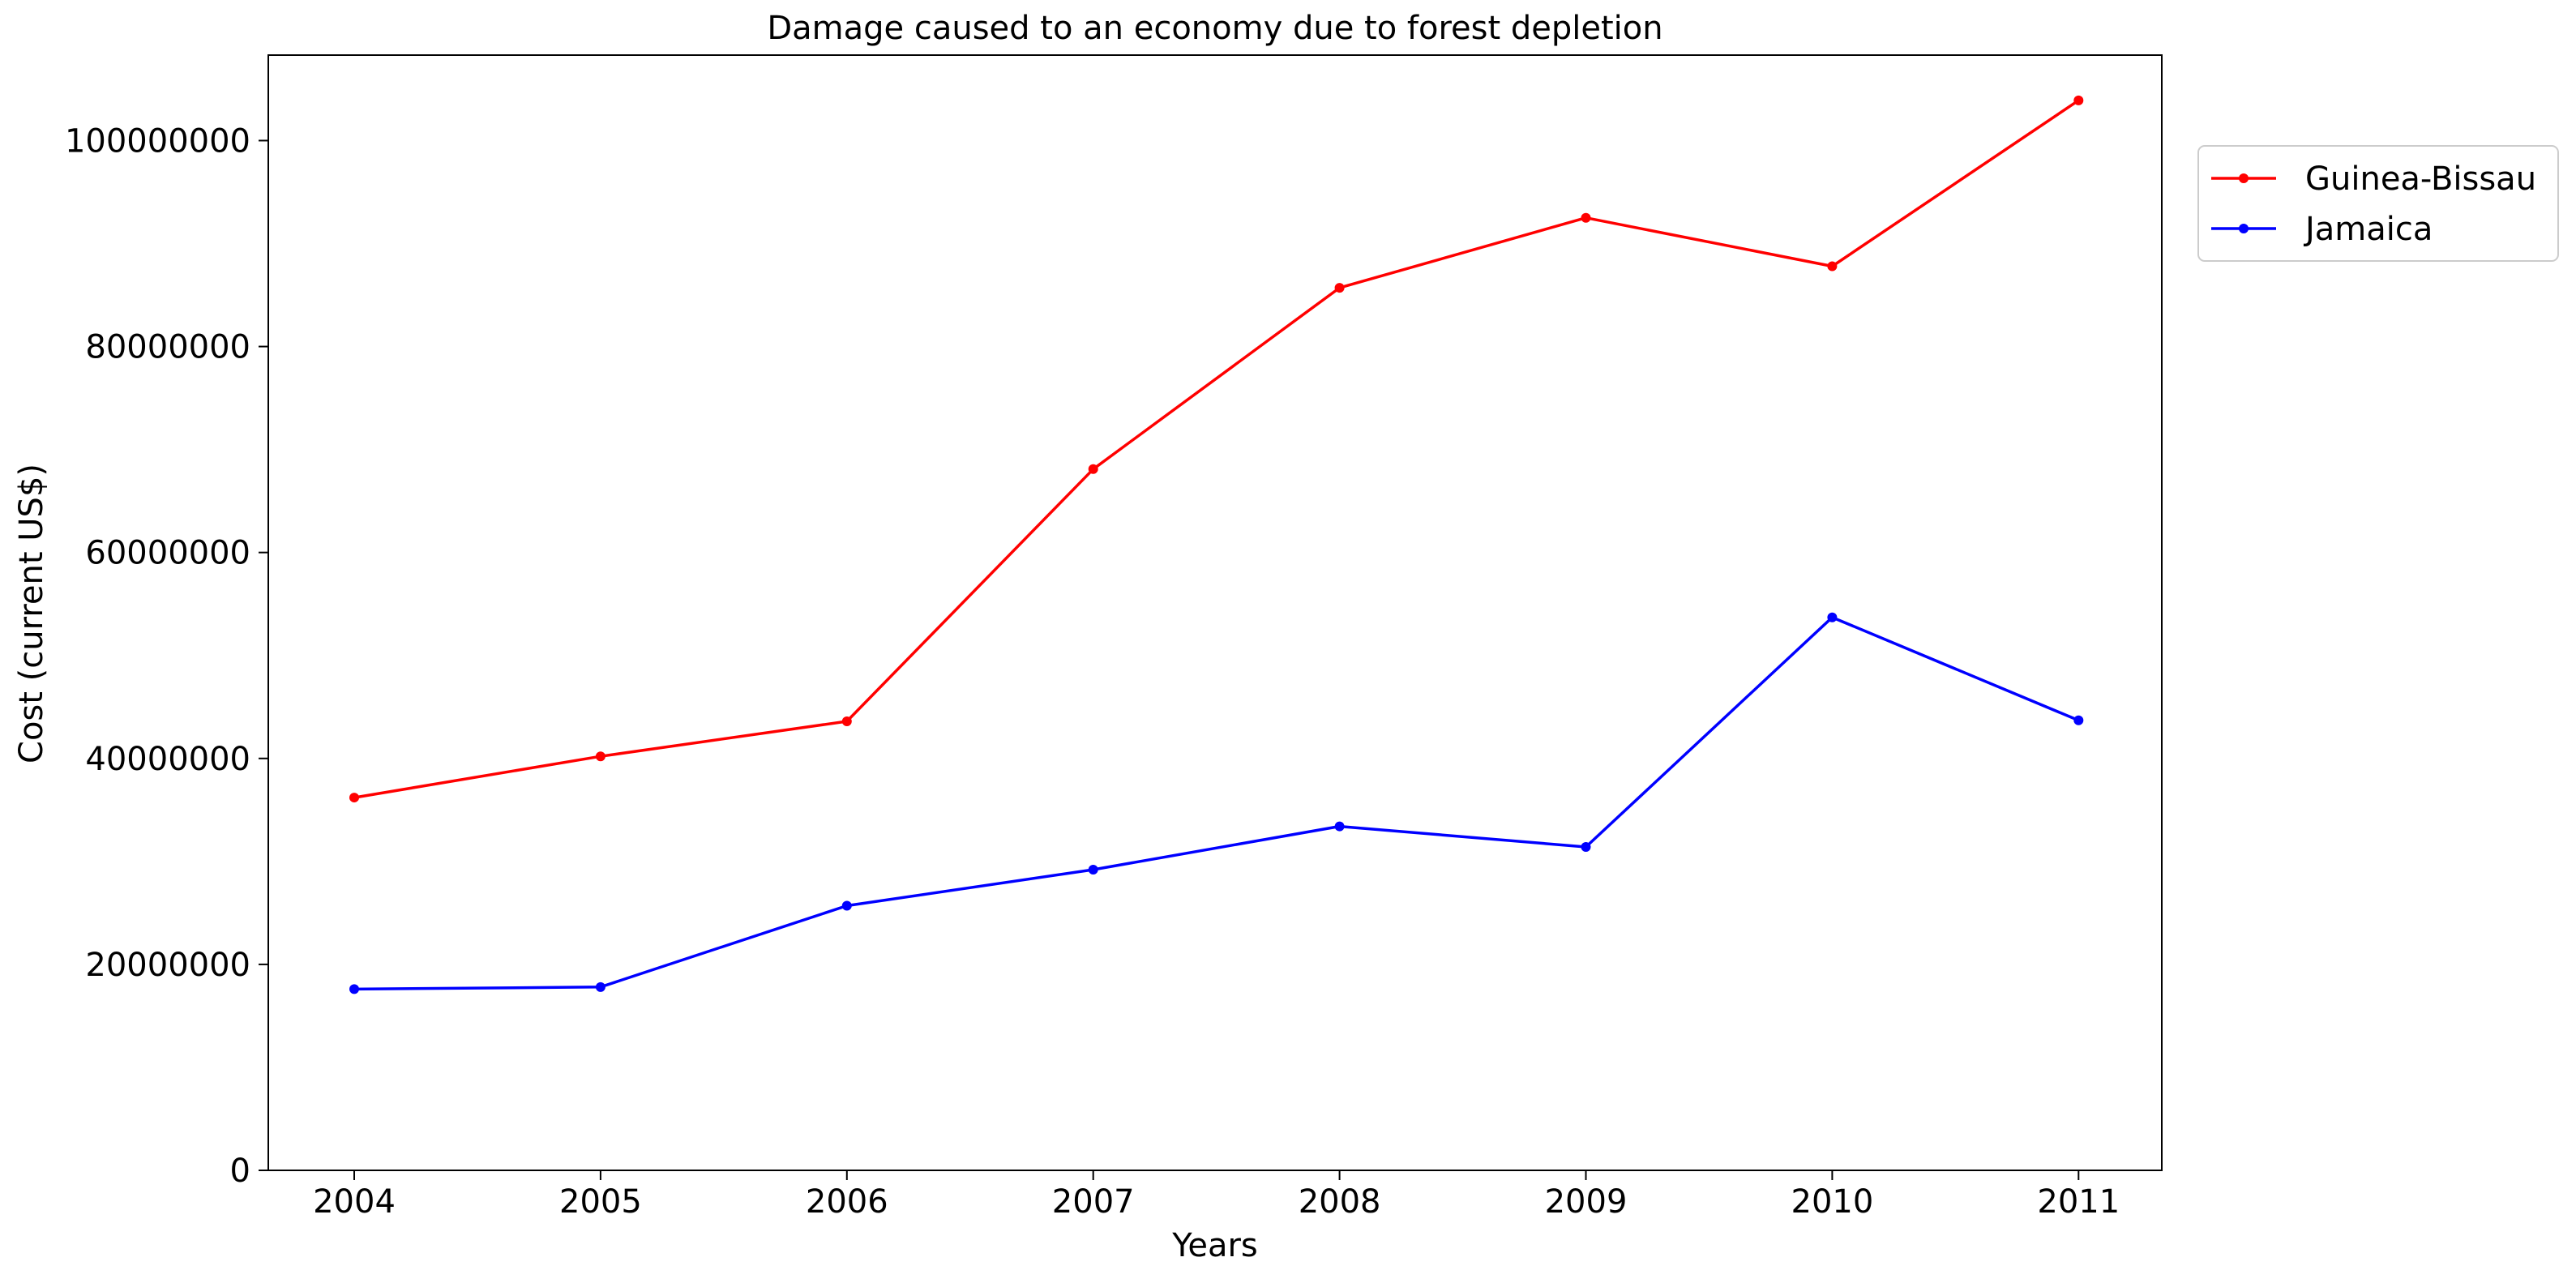 This screenshot has width=2576, height=1283. Describe the element at coordinates (600, 1202) in the screenshot. I see `x-tick-label: 2005` at that location.